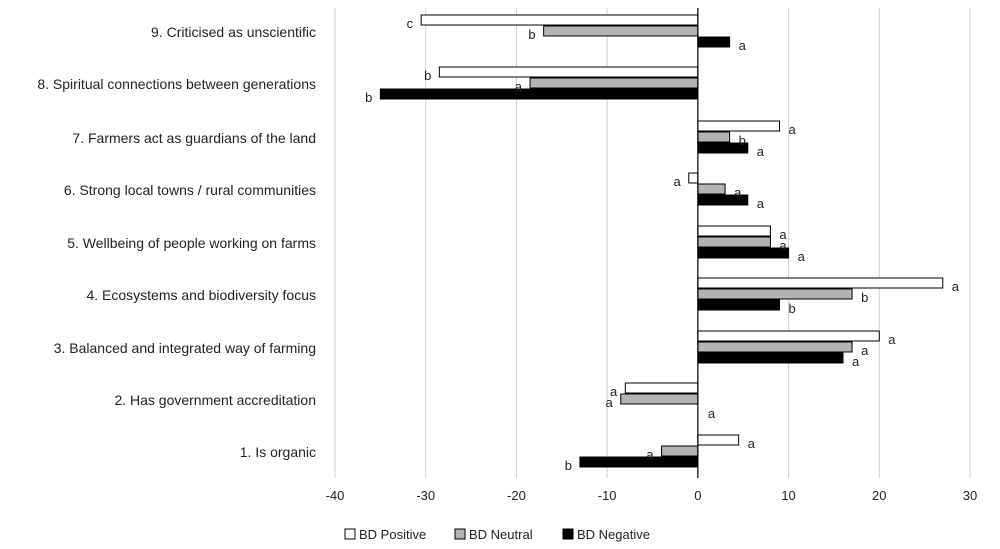 This screenshot has width=1000, height=549. I want to click on legend-label: BD Negative, so click(613, 534).